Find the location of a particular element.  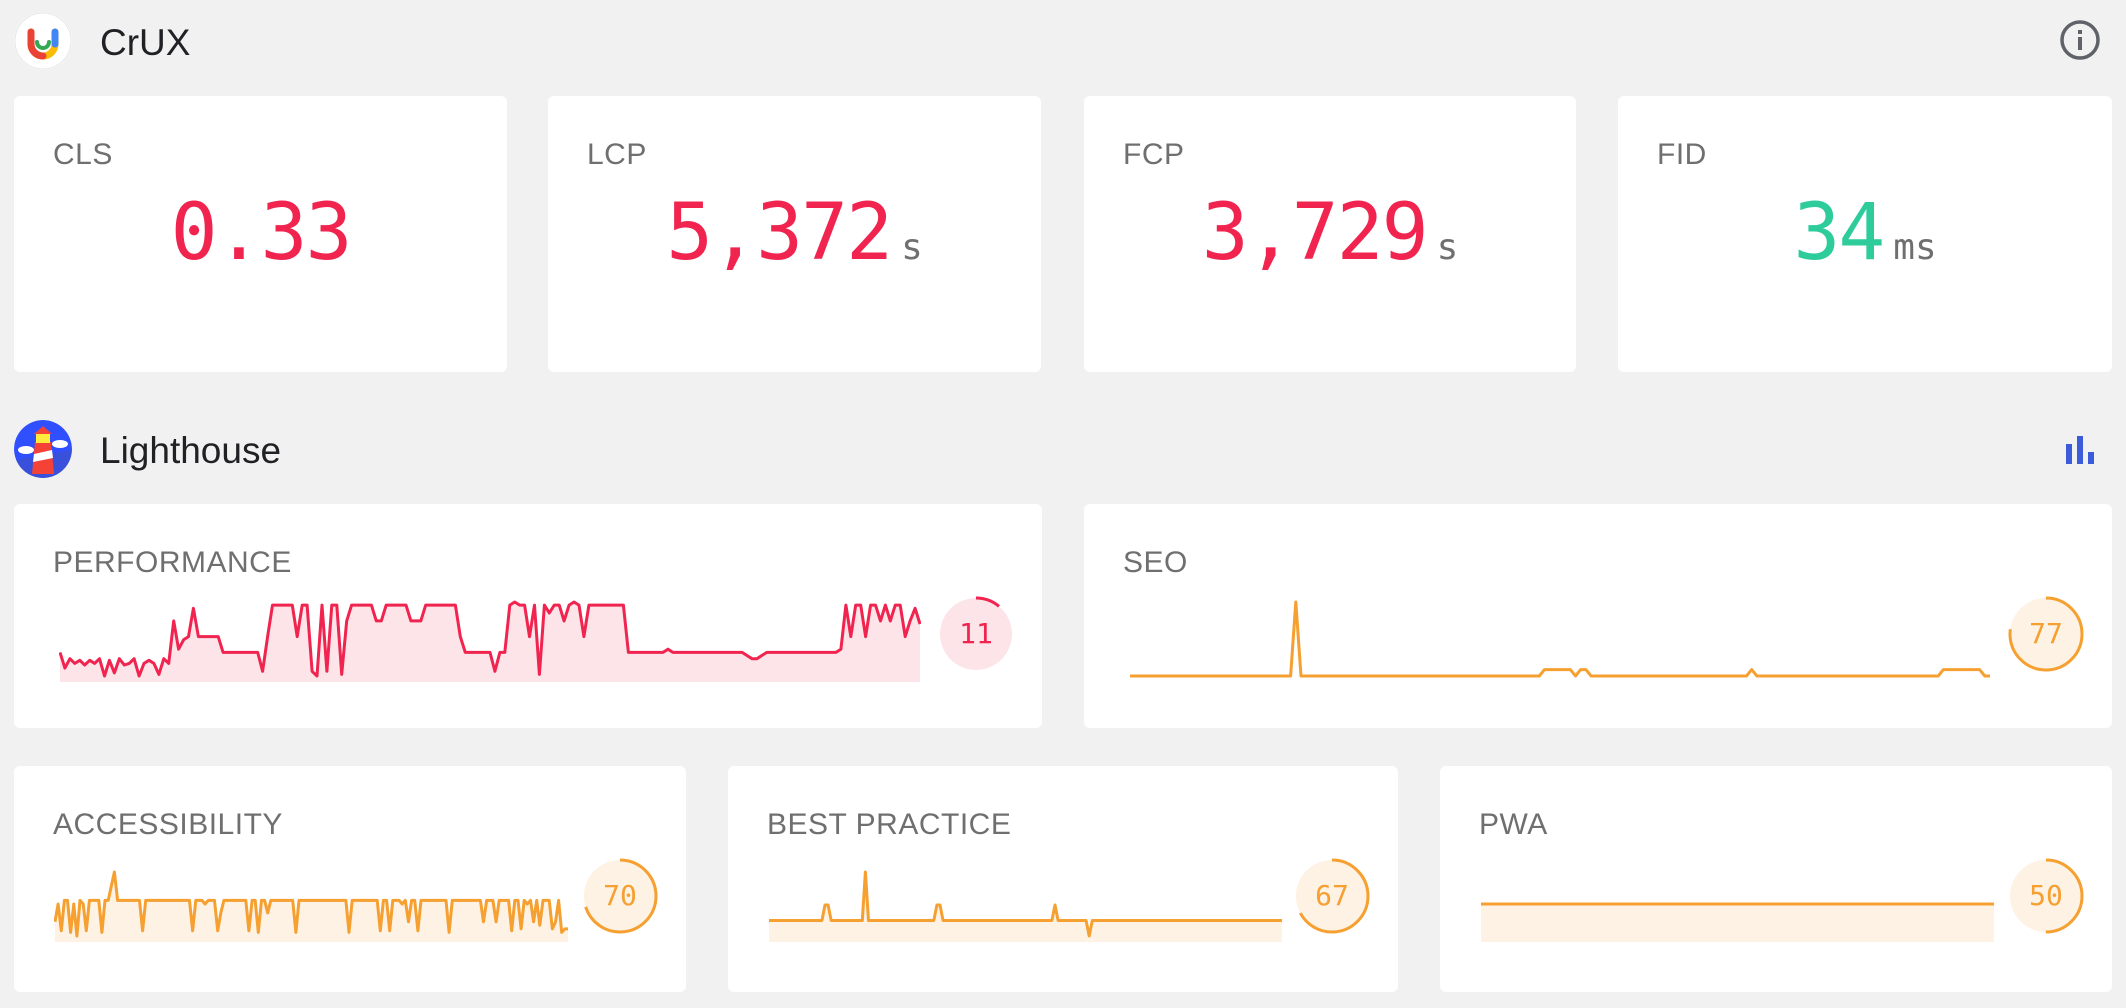

seo-sparkline is located at coordinates (1560, 639).